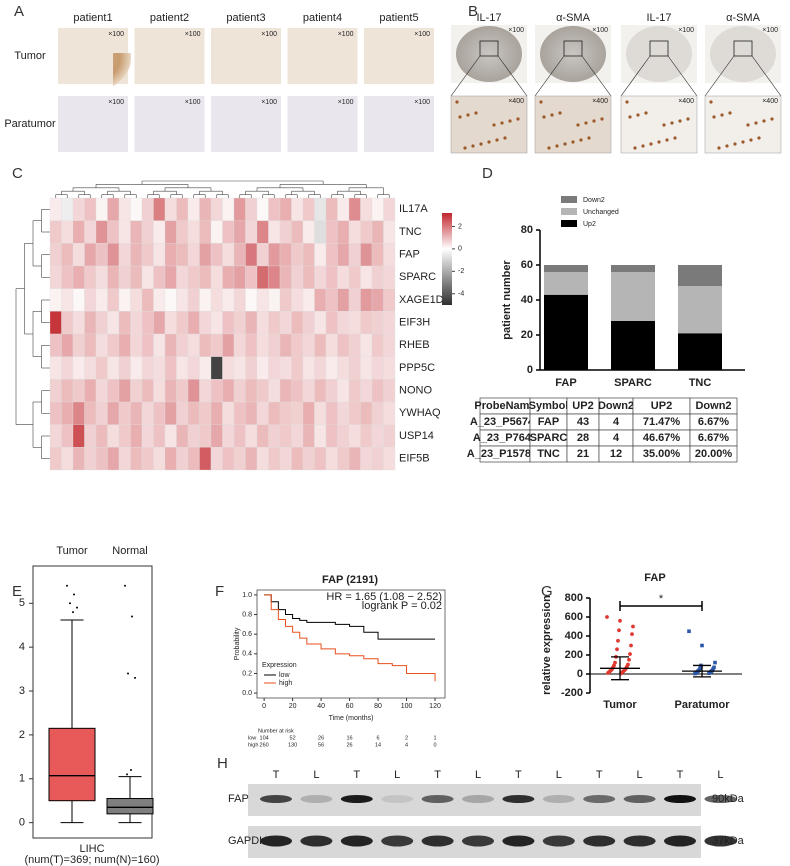 This screenshot has width=790, height=866. I want to click on row-header: Paratumor, so click(30, 124).